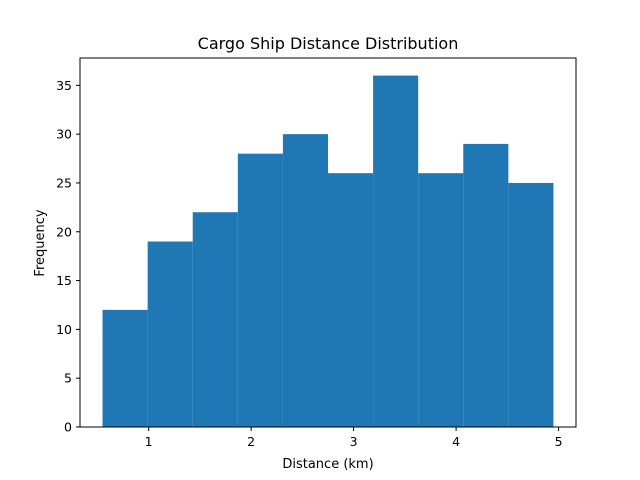 The height and width of the screenshot is (480, 640). Describe the element at coordinates (559, 441) in the screenshot. I see `x-tick-label: 5` at that location.